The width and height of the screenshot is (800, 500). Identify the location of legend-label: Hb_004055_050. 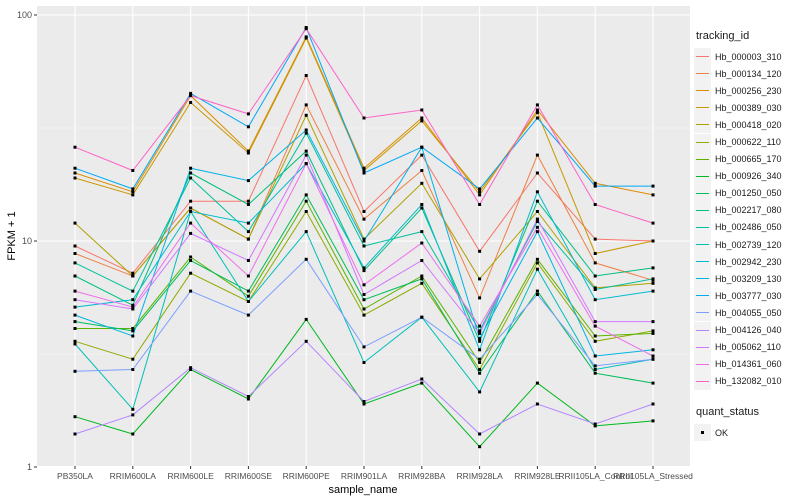
(748, 312).